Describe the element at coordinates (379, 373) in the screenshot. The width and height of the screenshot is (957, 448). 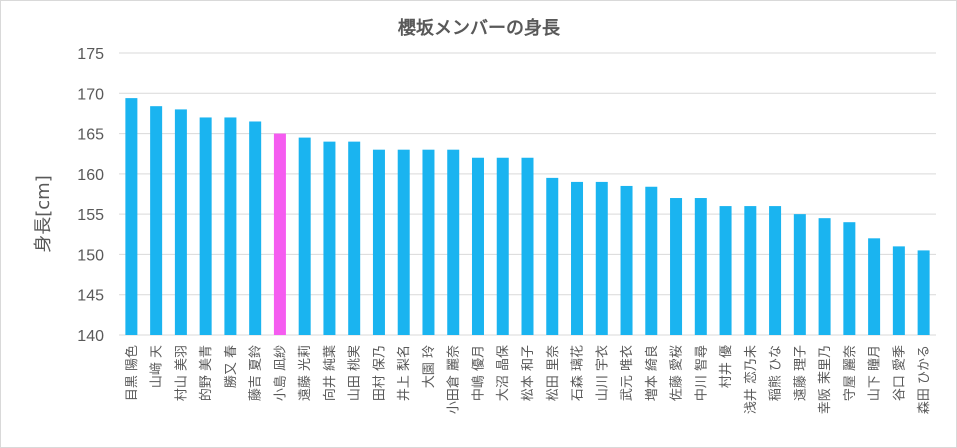
I see `x-tick-label: 田村 保乃` at that location.